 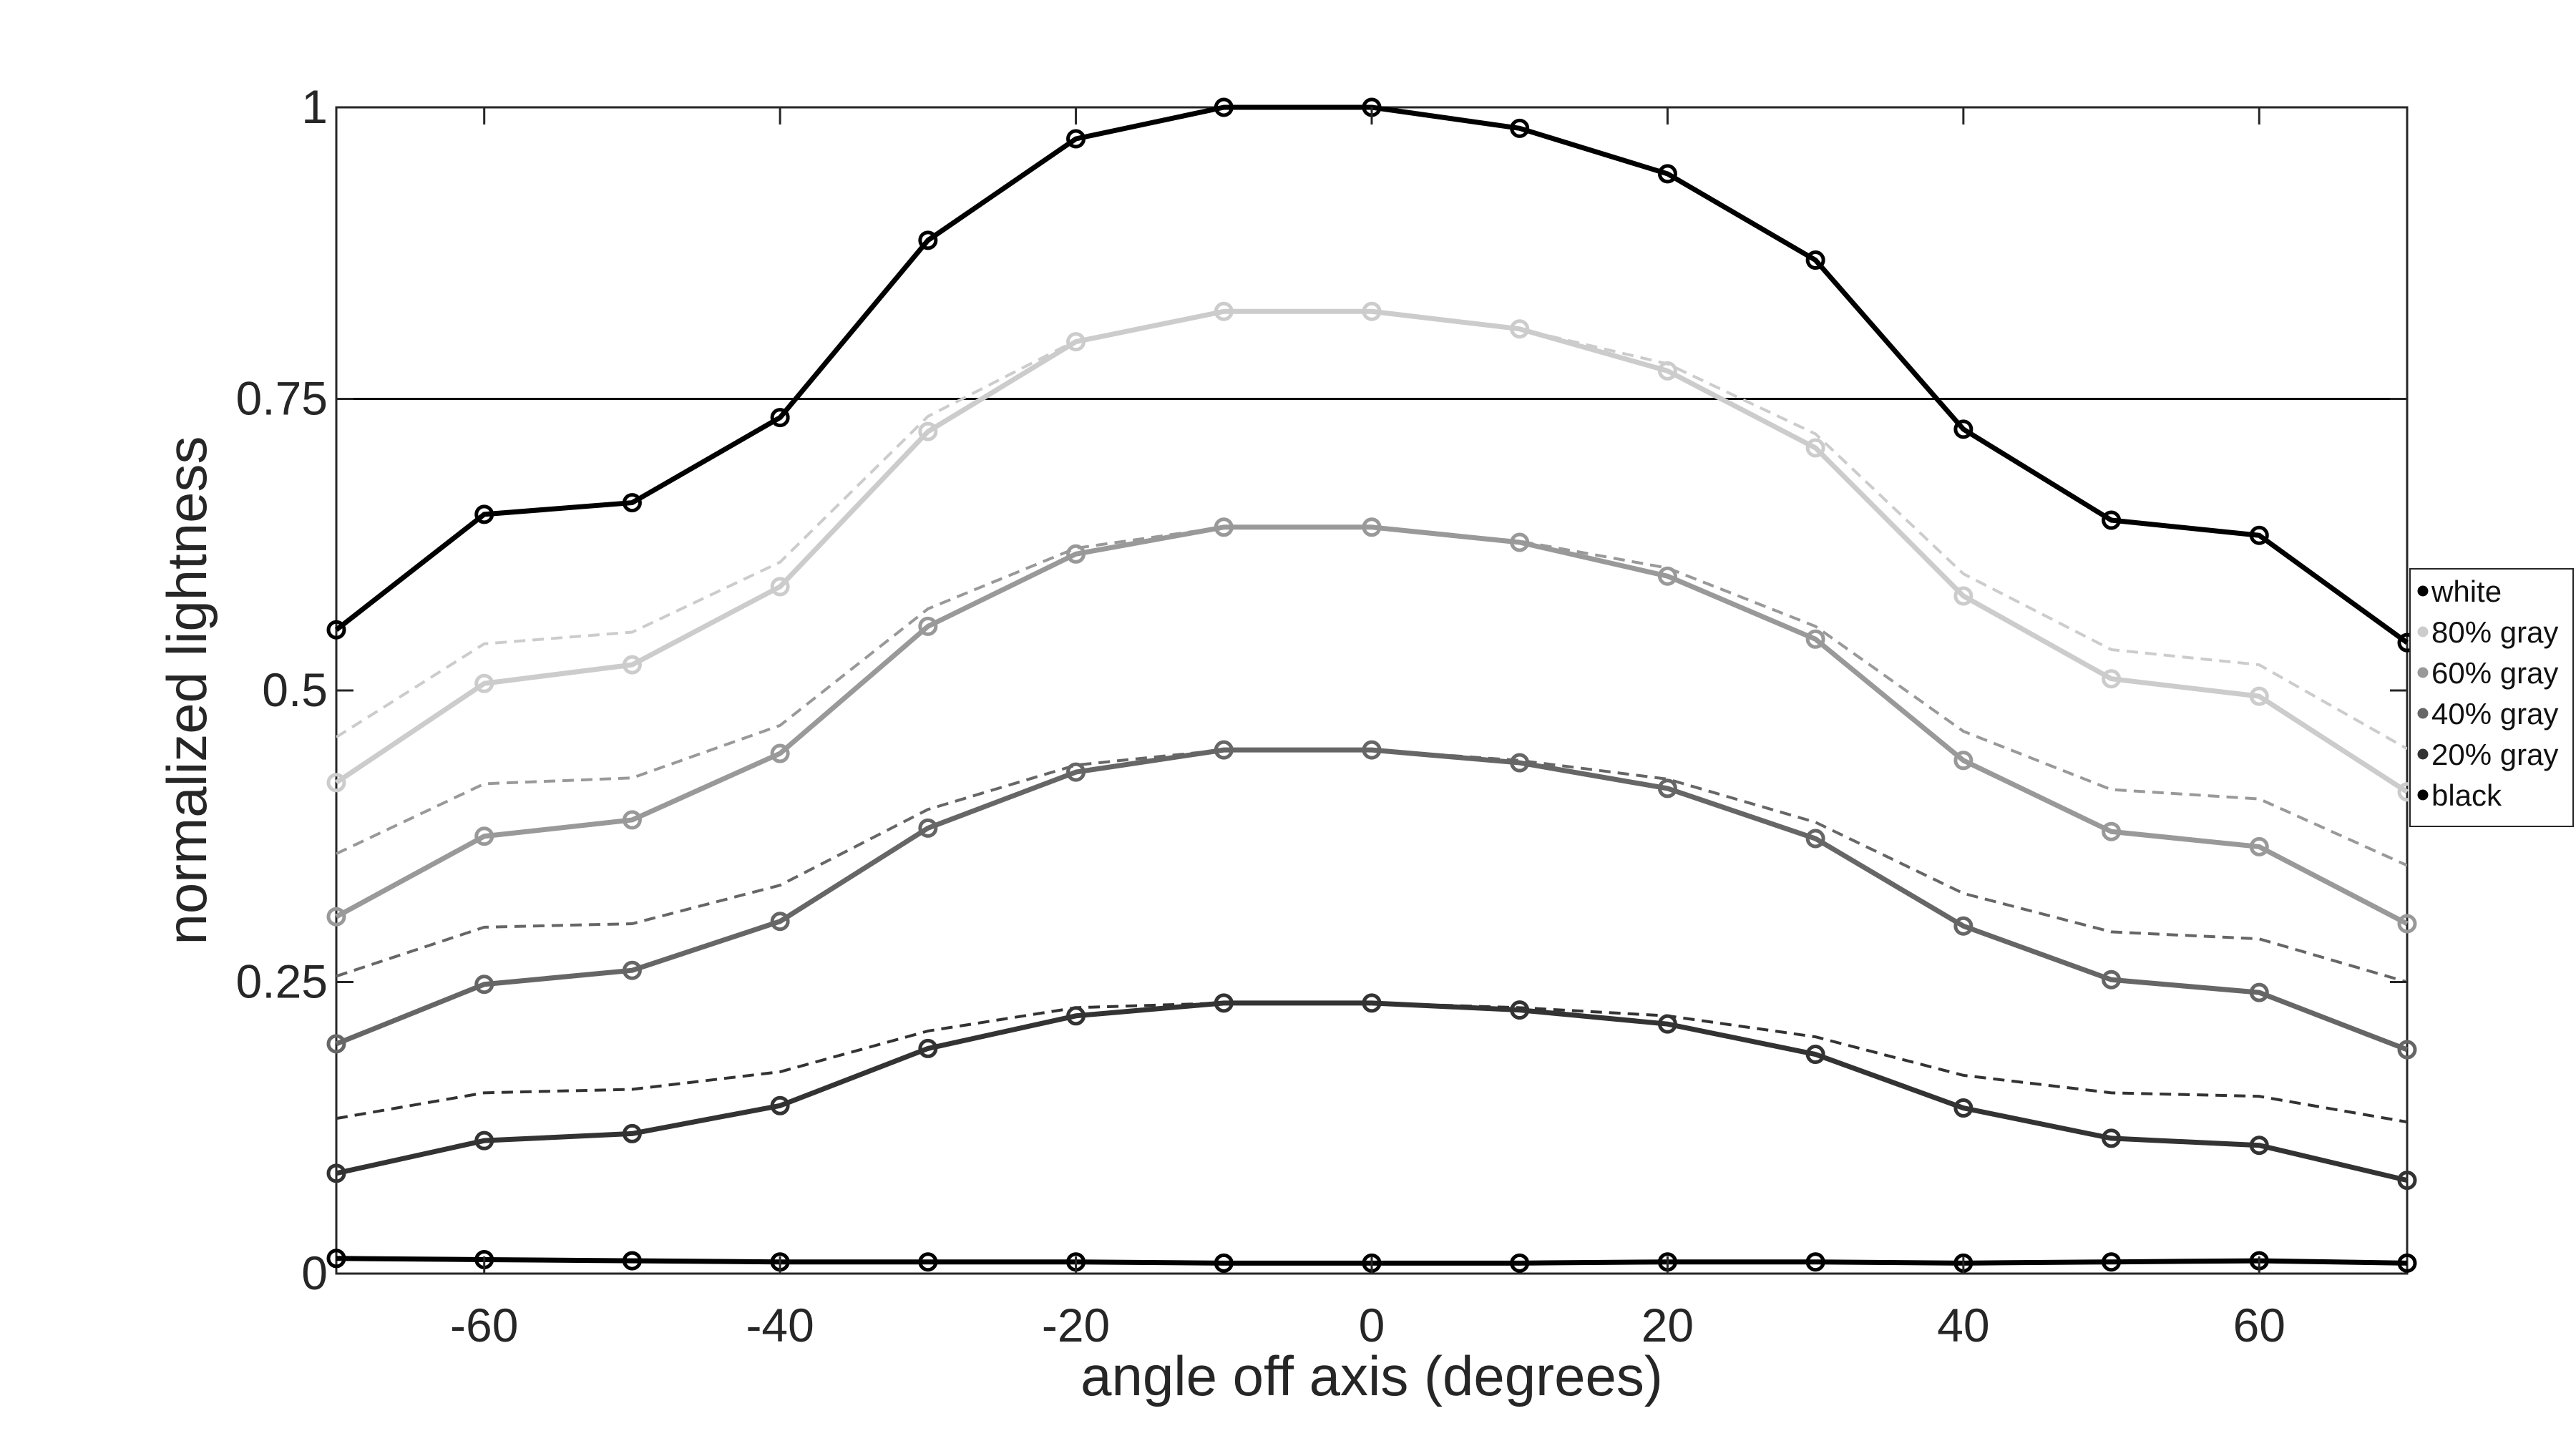 I want to click on series-line-20pct-gray, so click(x=1372, y=1091).